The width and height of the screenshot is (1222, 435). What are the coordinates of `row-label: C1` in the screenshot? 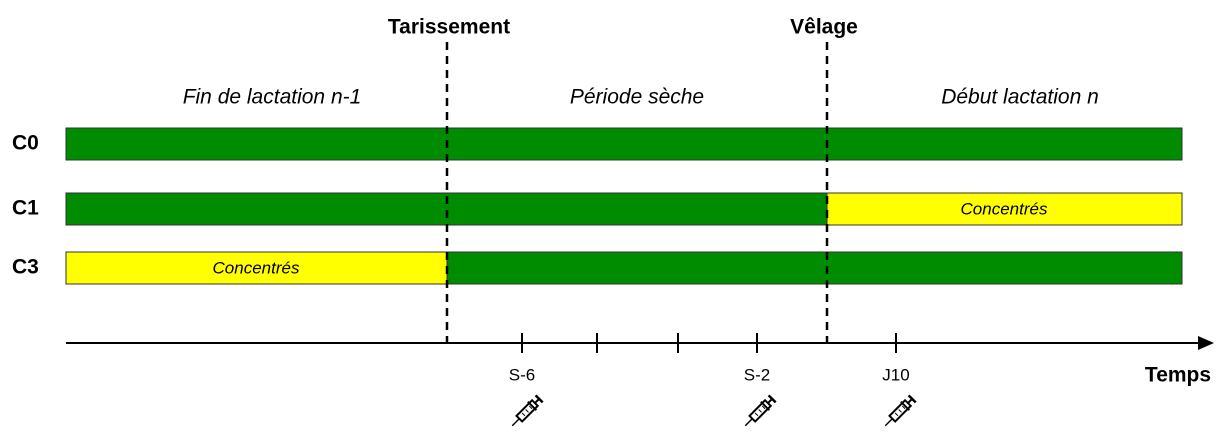 It's located at (25, 208).